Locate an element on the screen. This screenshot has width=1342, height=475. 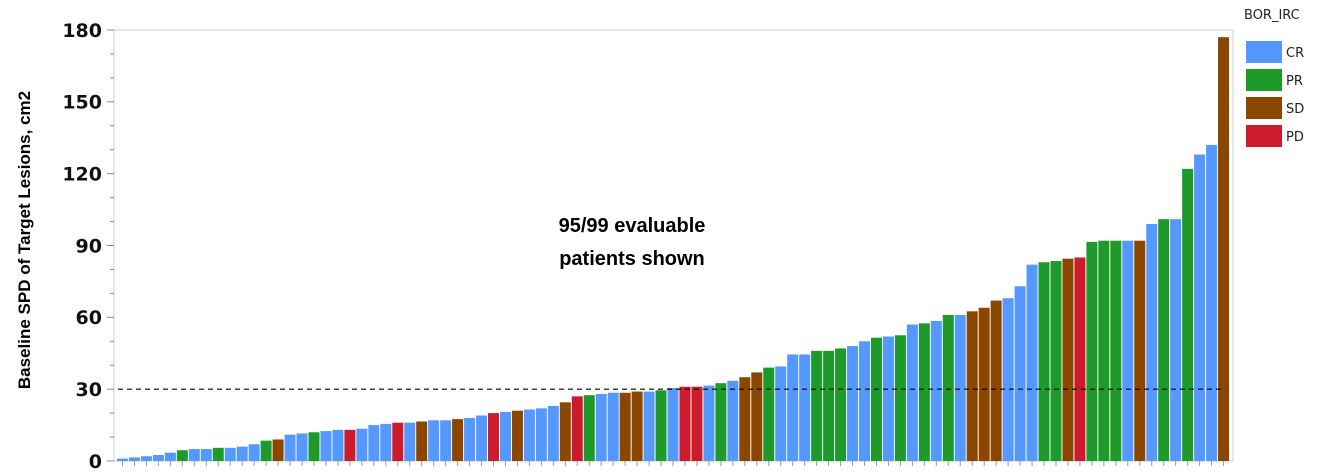
legend-title: BOR_IRC is located at coordinates (1272, 15).